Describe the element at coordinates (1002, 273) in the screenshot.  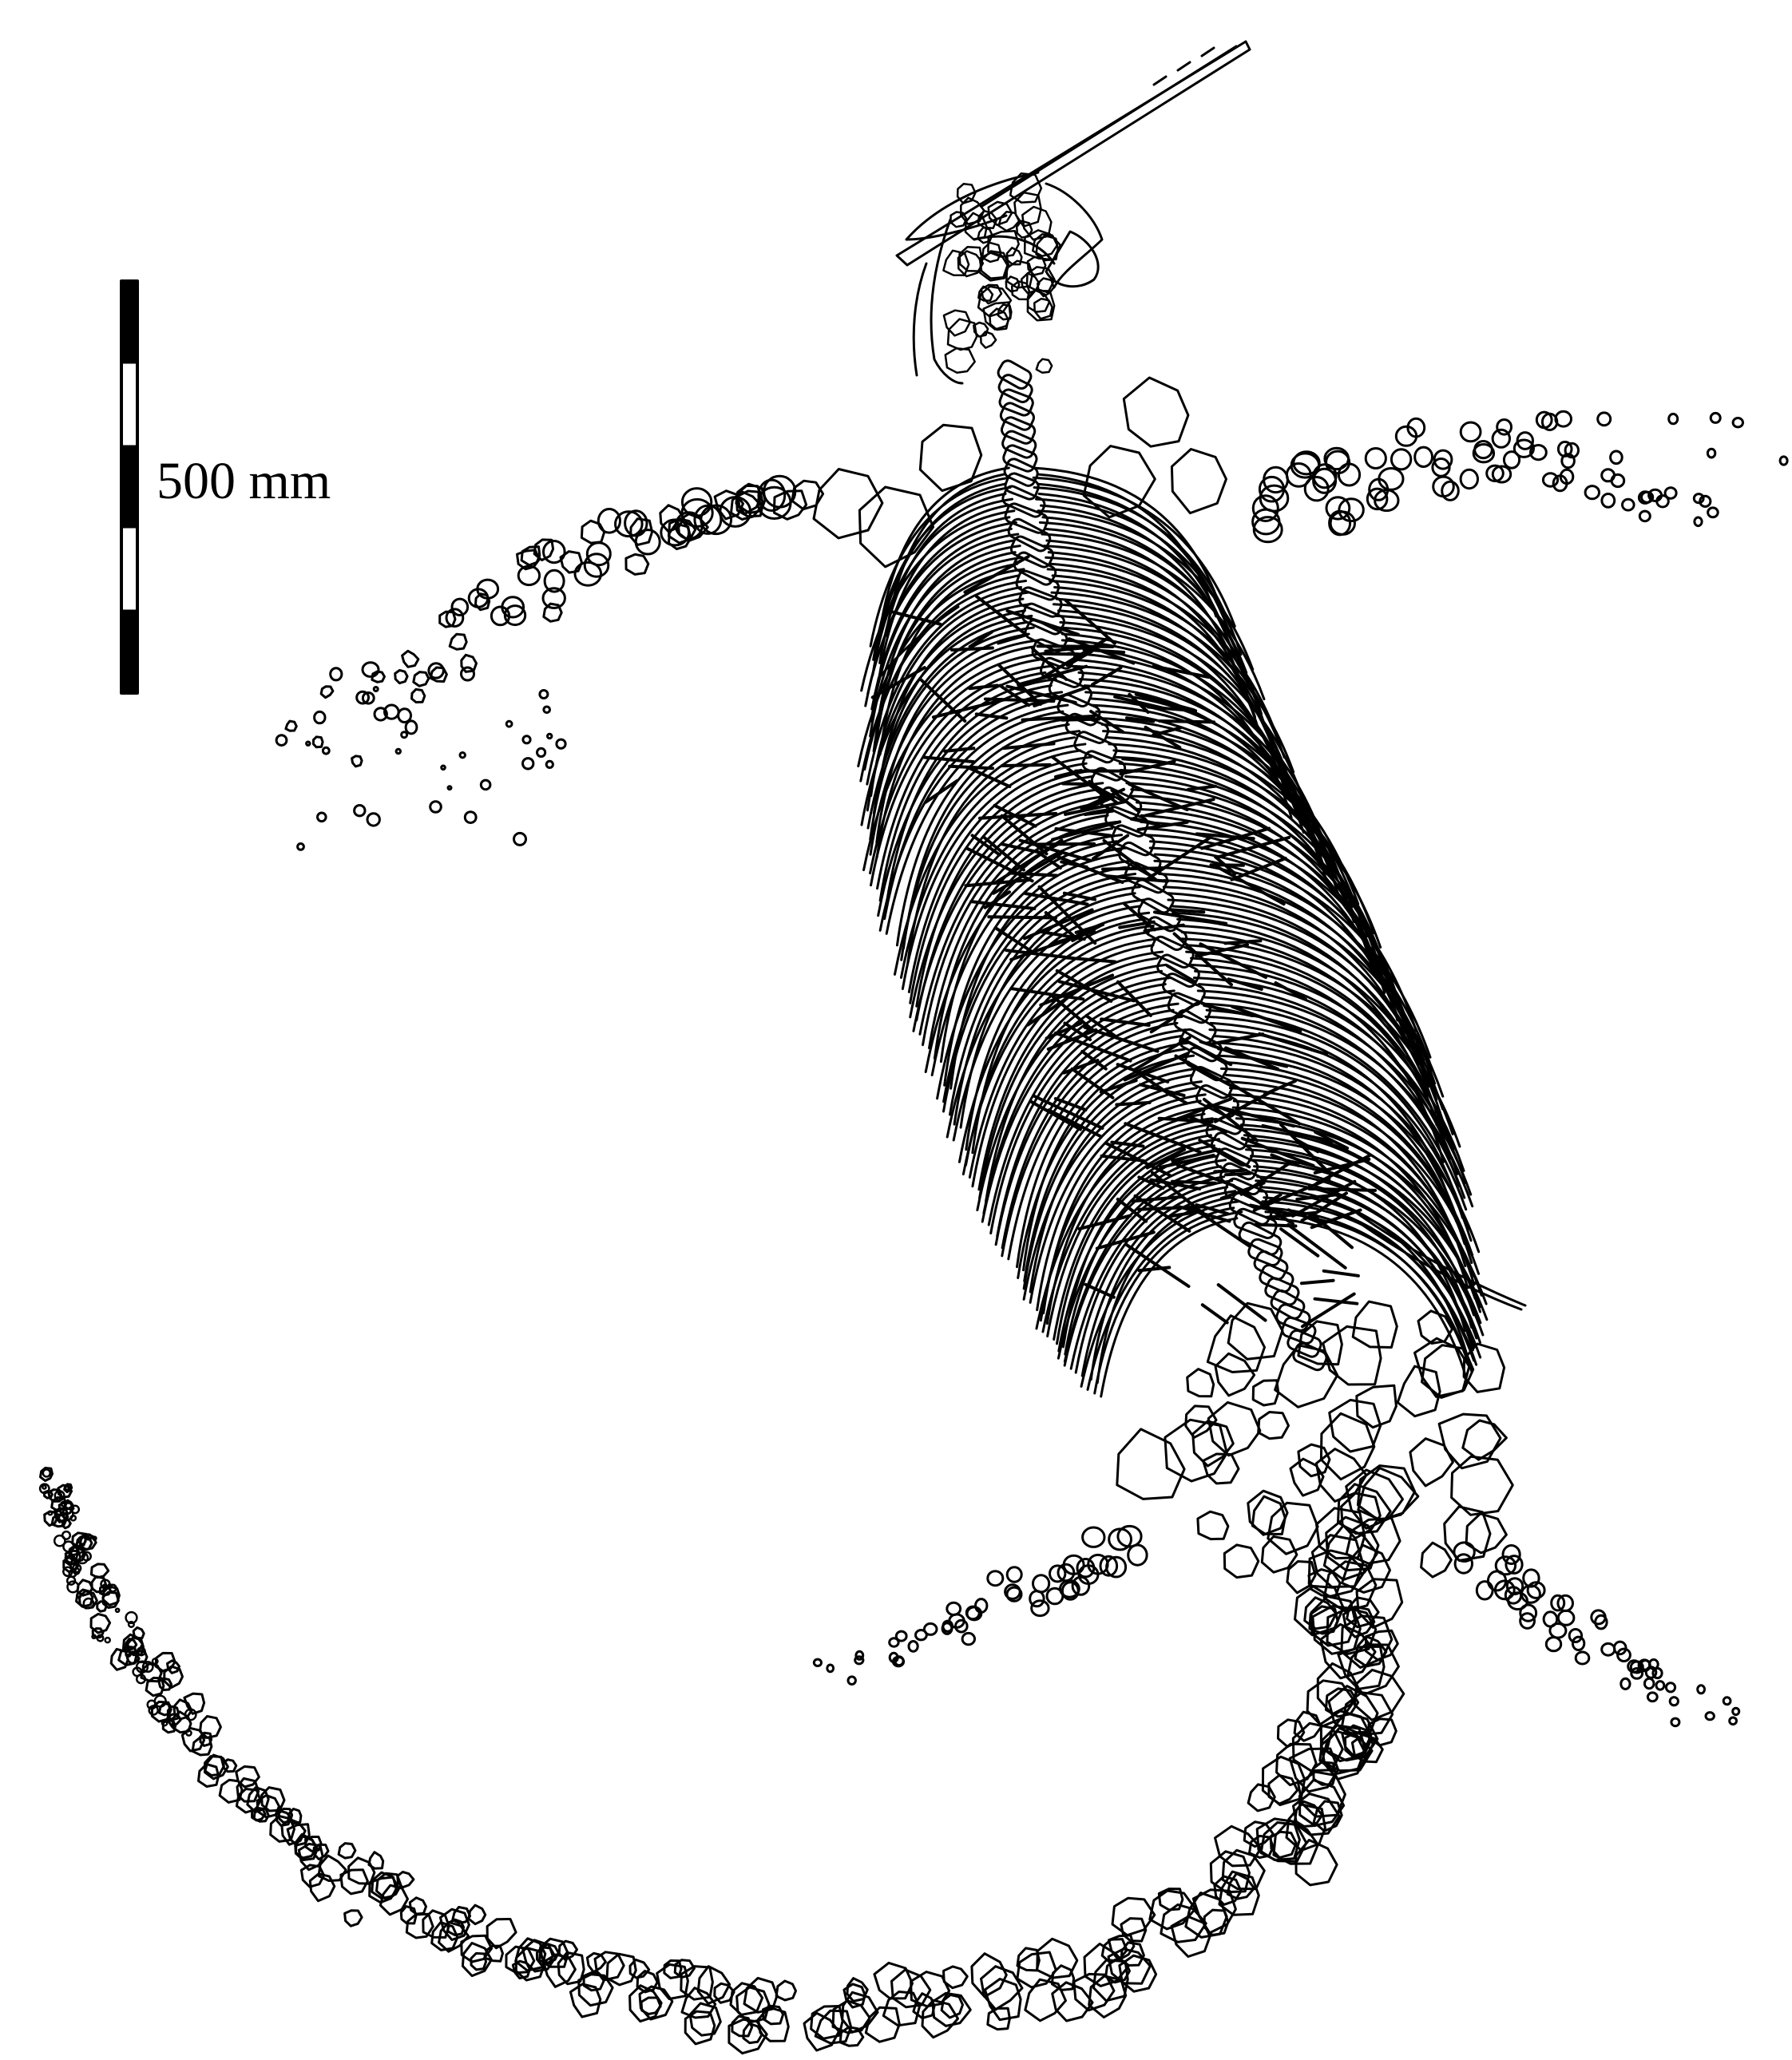
I see `skull-bones` at that location.